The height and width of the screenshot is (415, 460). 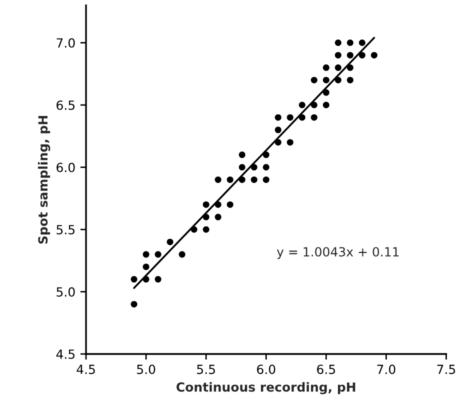 What do you see at coordinates (337, 253) in the screenshot?
I see `annotation: y = 1.0043x + 0.11` at bounding box center [337, 253].